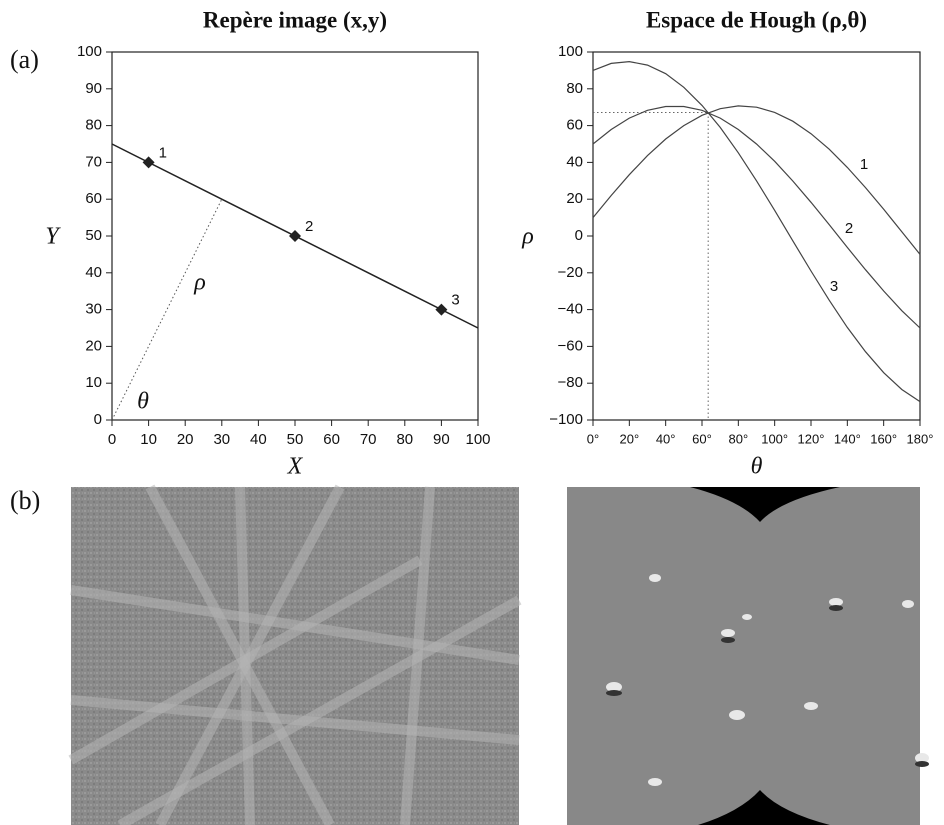 Image resolution: width=944 pixels, height=825 pixels. I want to click on x-tick-label: 30, so click(221, 439).